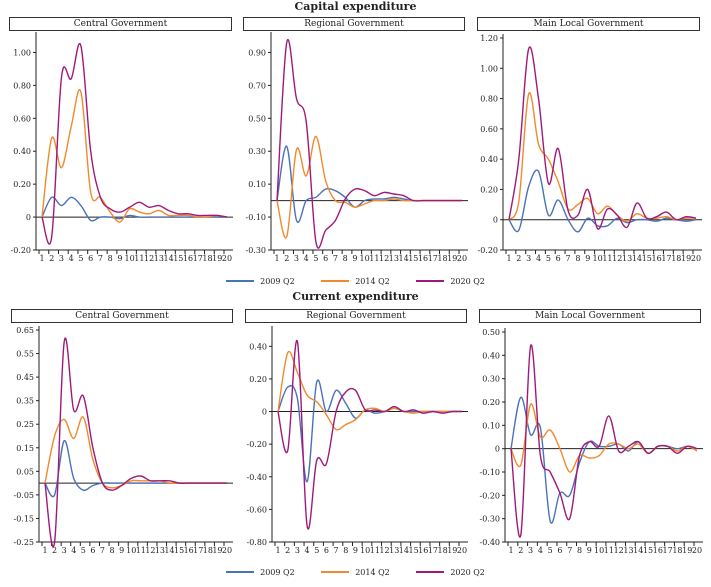 The width and height of the screenshot is (711, 587). I want to click on y-tick-label: -0.25, so click(23, 542).